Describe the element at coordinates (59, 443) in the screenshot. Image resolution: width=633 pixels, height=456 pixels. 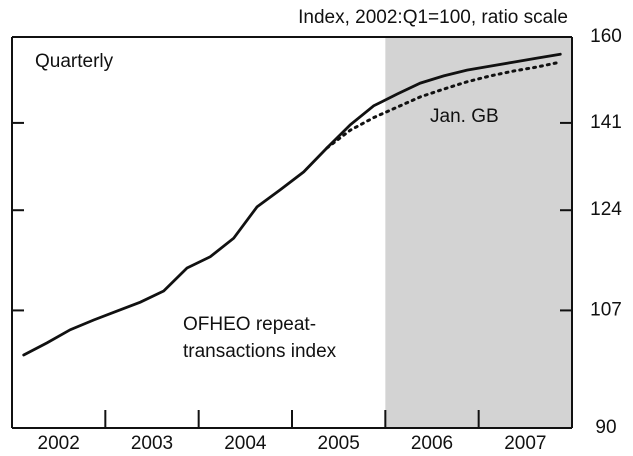
I see `x-tick-label: 2002` at that location.